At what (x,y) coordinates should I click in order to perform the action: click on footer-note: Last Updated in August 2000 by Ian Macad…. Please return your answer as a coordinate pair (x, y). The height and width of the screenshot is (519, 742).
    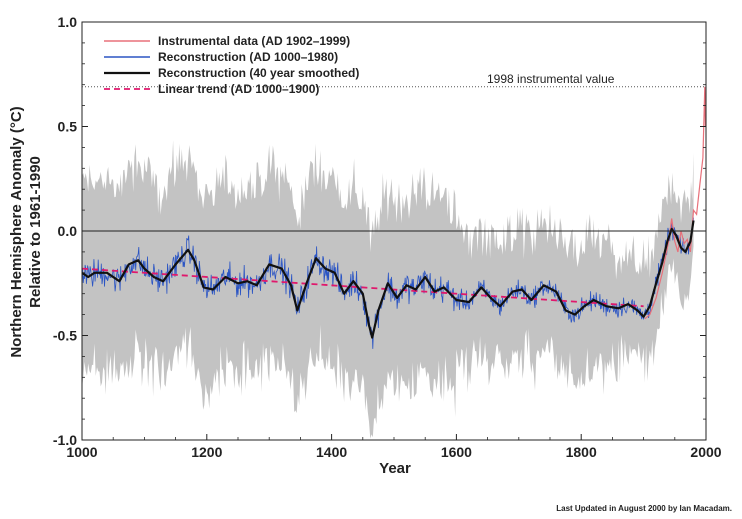
    Looking at the image, I should click on (644, 508).